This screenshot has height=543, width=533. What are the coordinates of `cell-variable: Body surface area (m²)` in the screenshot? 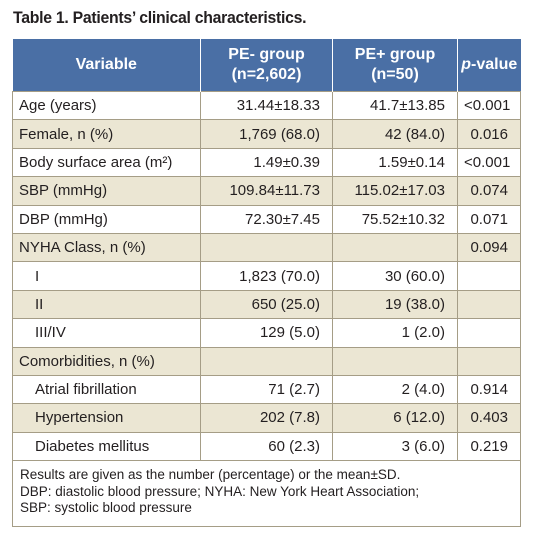 It's located at (106, 162).